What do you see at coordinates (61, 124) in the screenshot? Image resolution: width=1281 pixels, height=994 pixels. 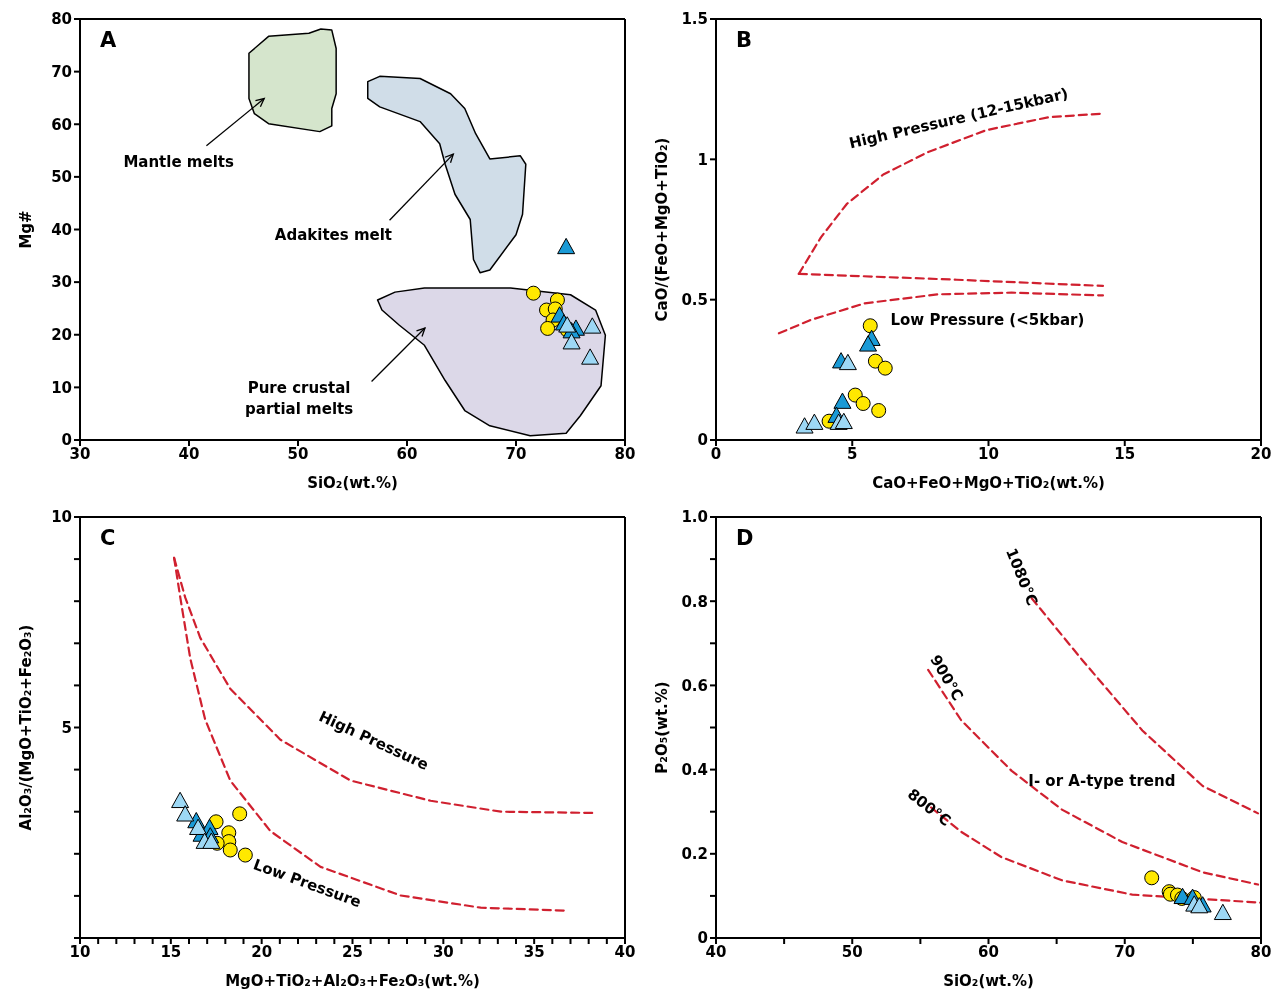 I see `y-tick-label: 60` at bounding box center [61, 124].